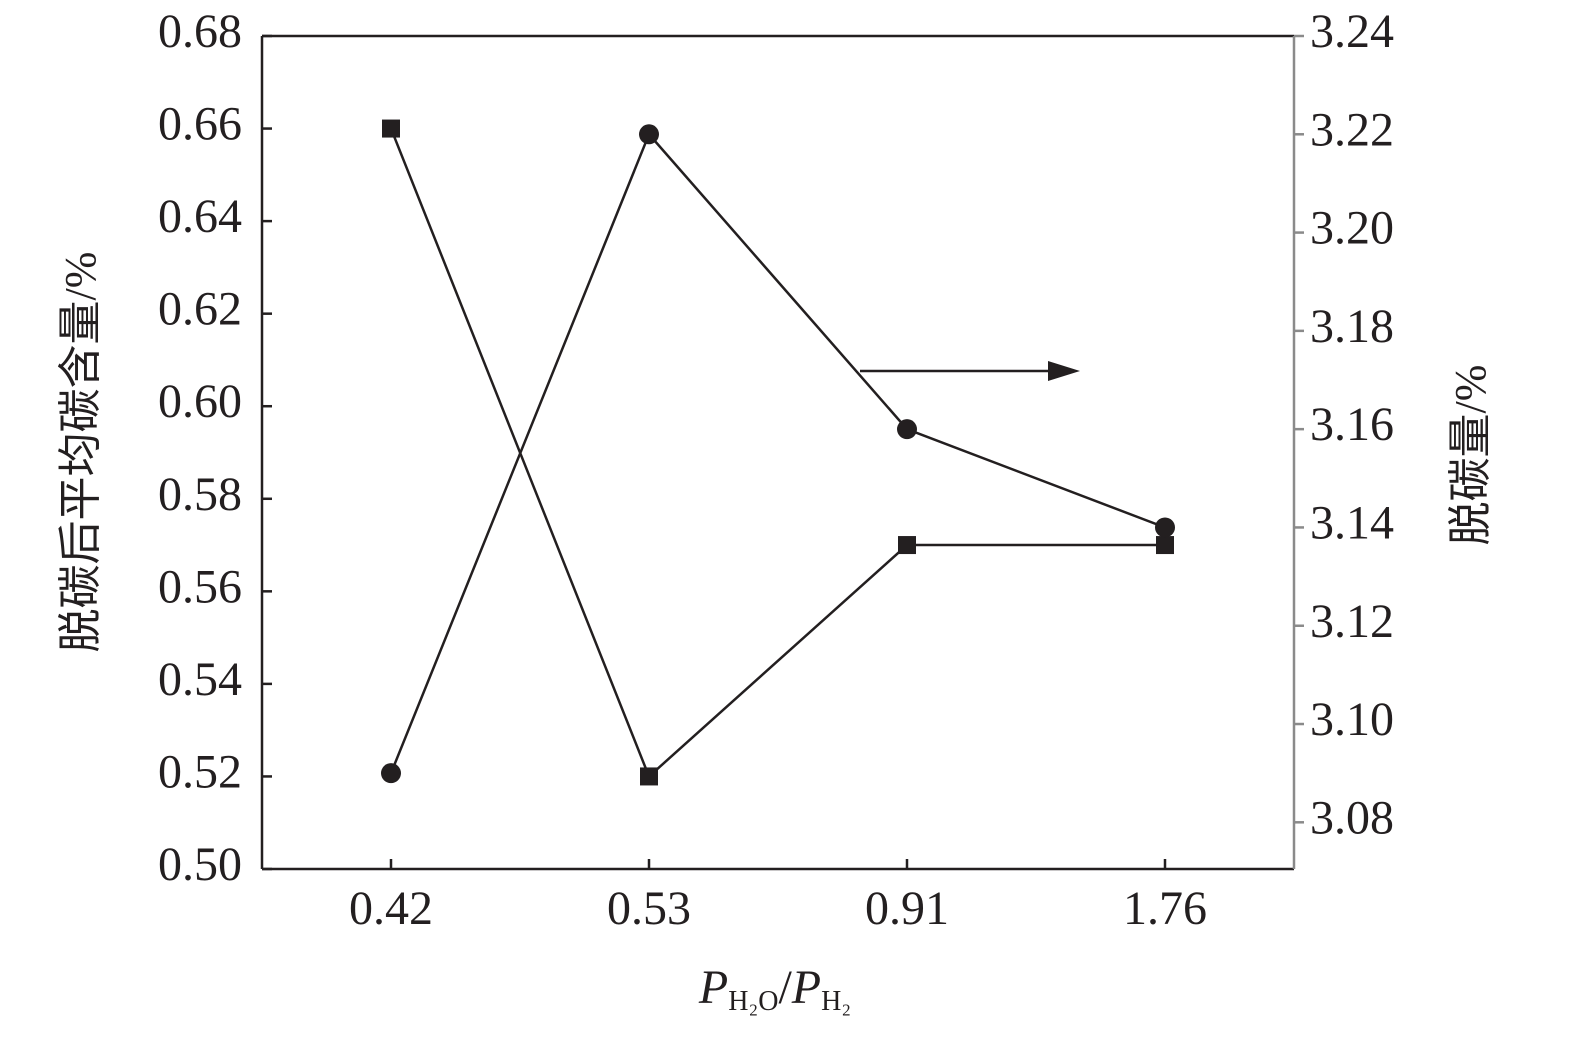 The height and width of the screenshot is (1047, 1575). I want to click on y2-tick-label: 3.08, so click(1352, 817).